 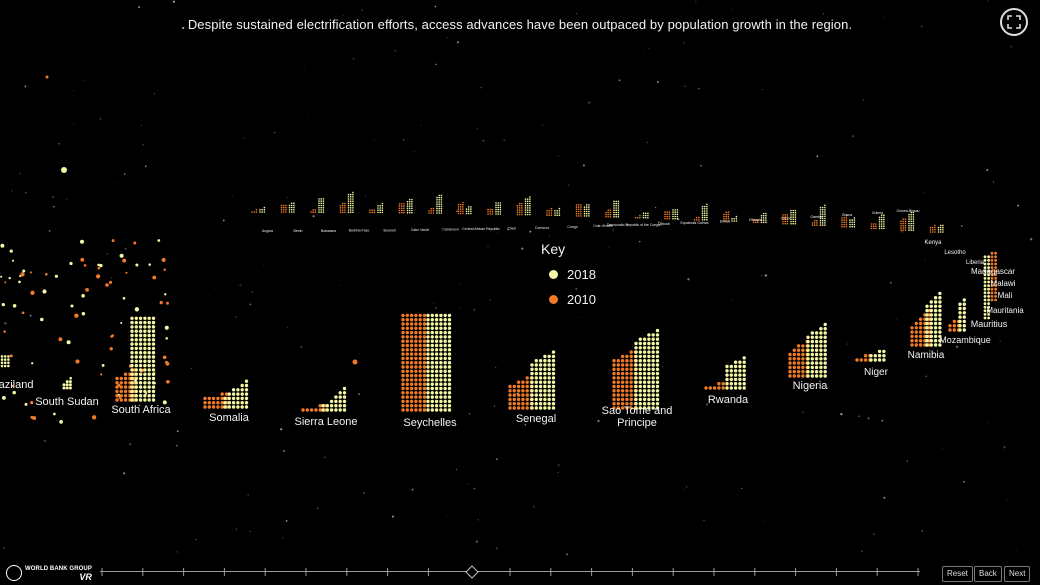 I want to click on reset-button: Reset, so click(x=957, y=574).